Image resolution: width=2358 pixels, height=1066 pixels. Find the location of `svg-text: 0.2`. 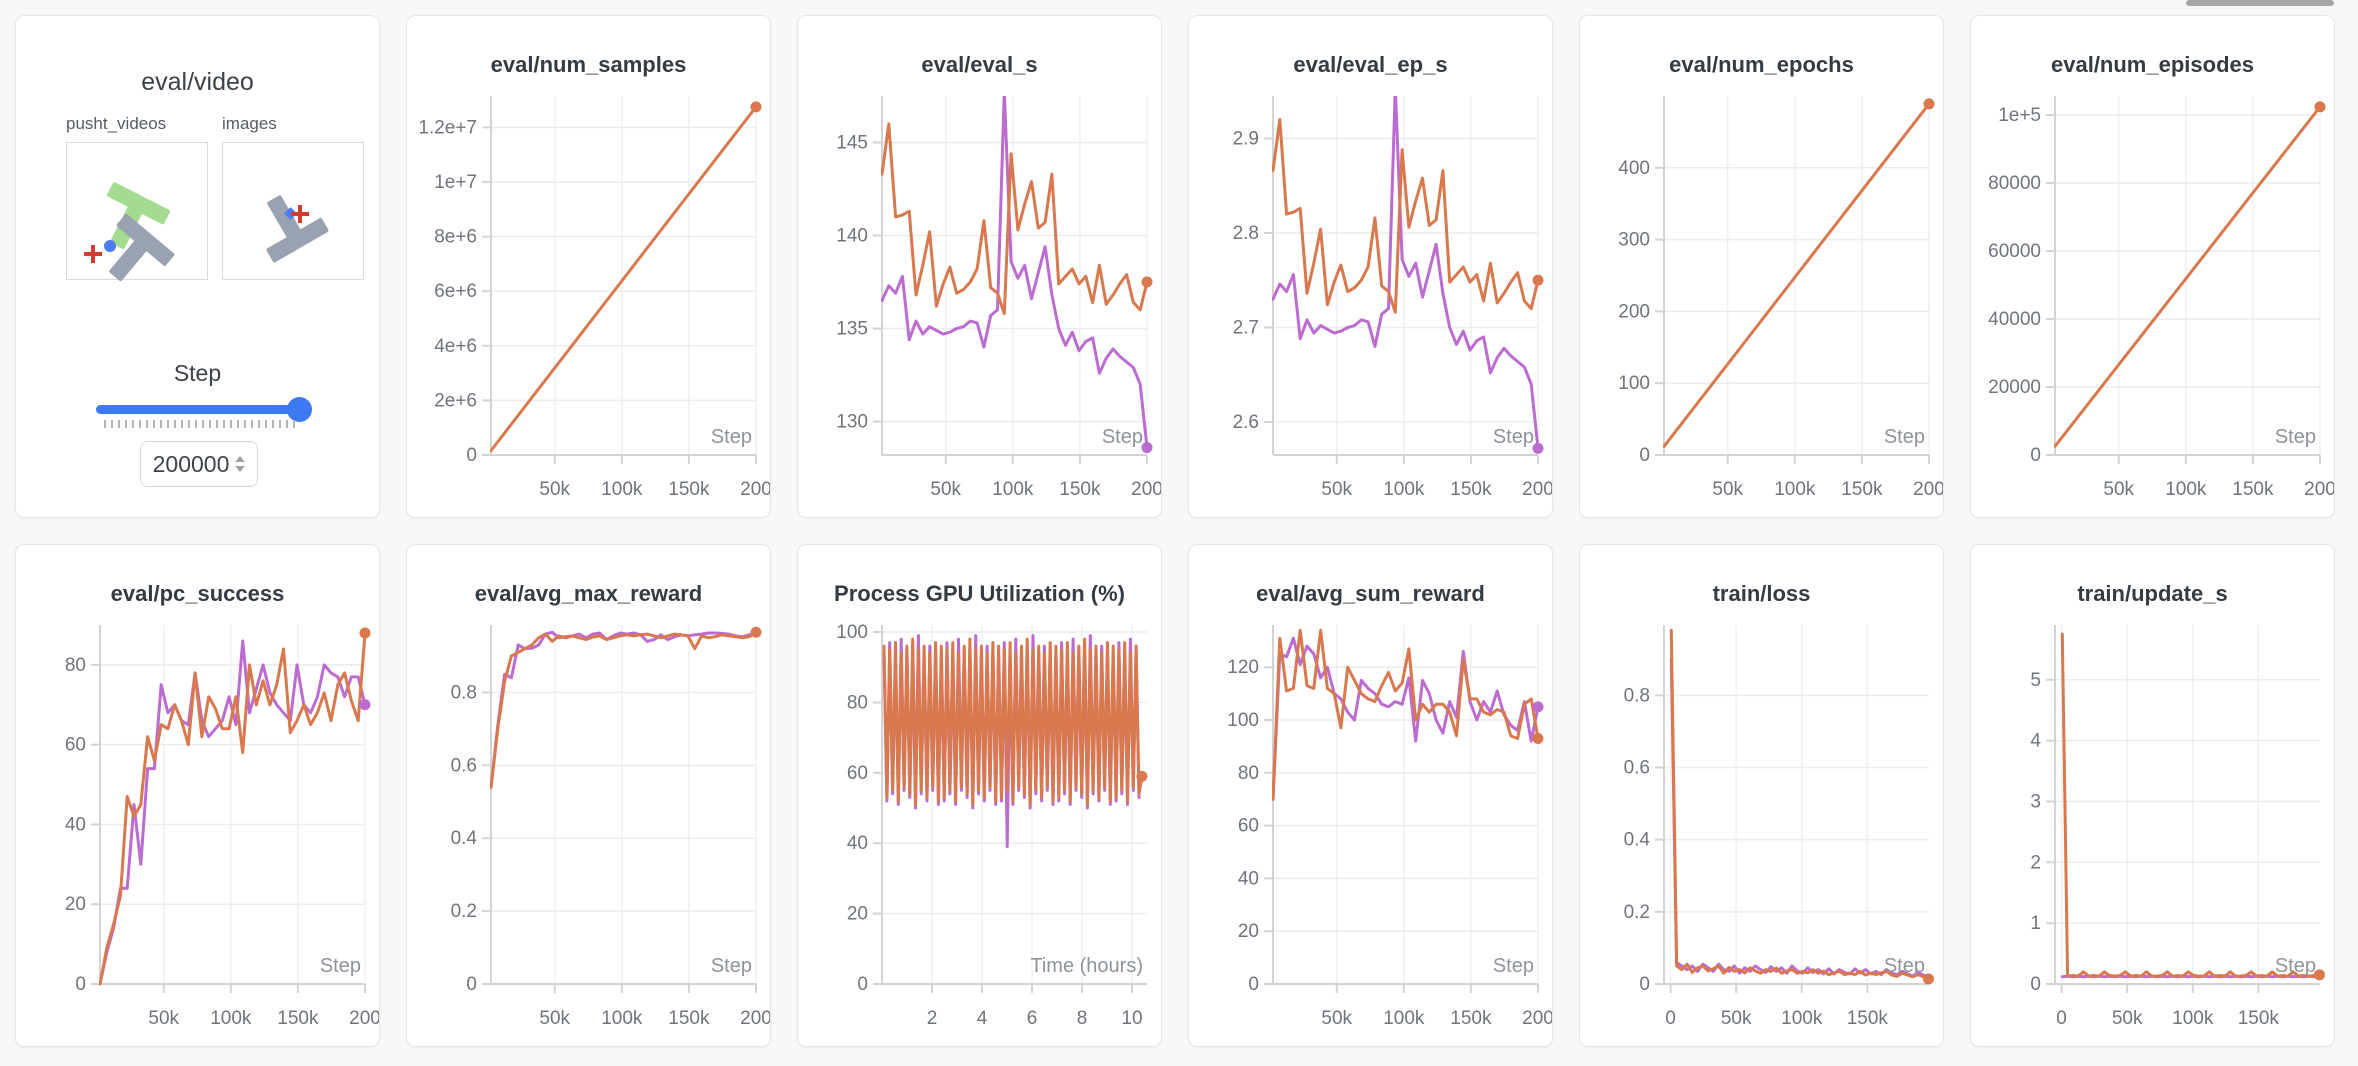

svg-text: 0.2 is located at coordinates (464, 911).